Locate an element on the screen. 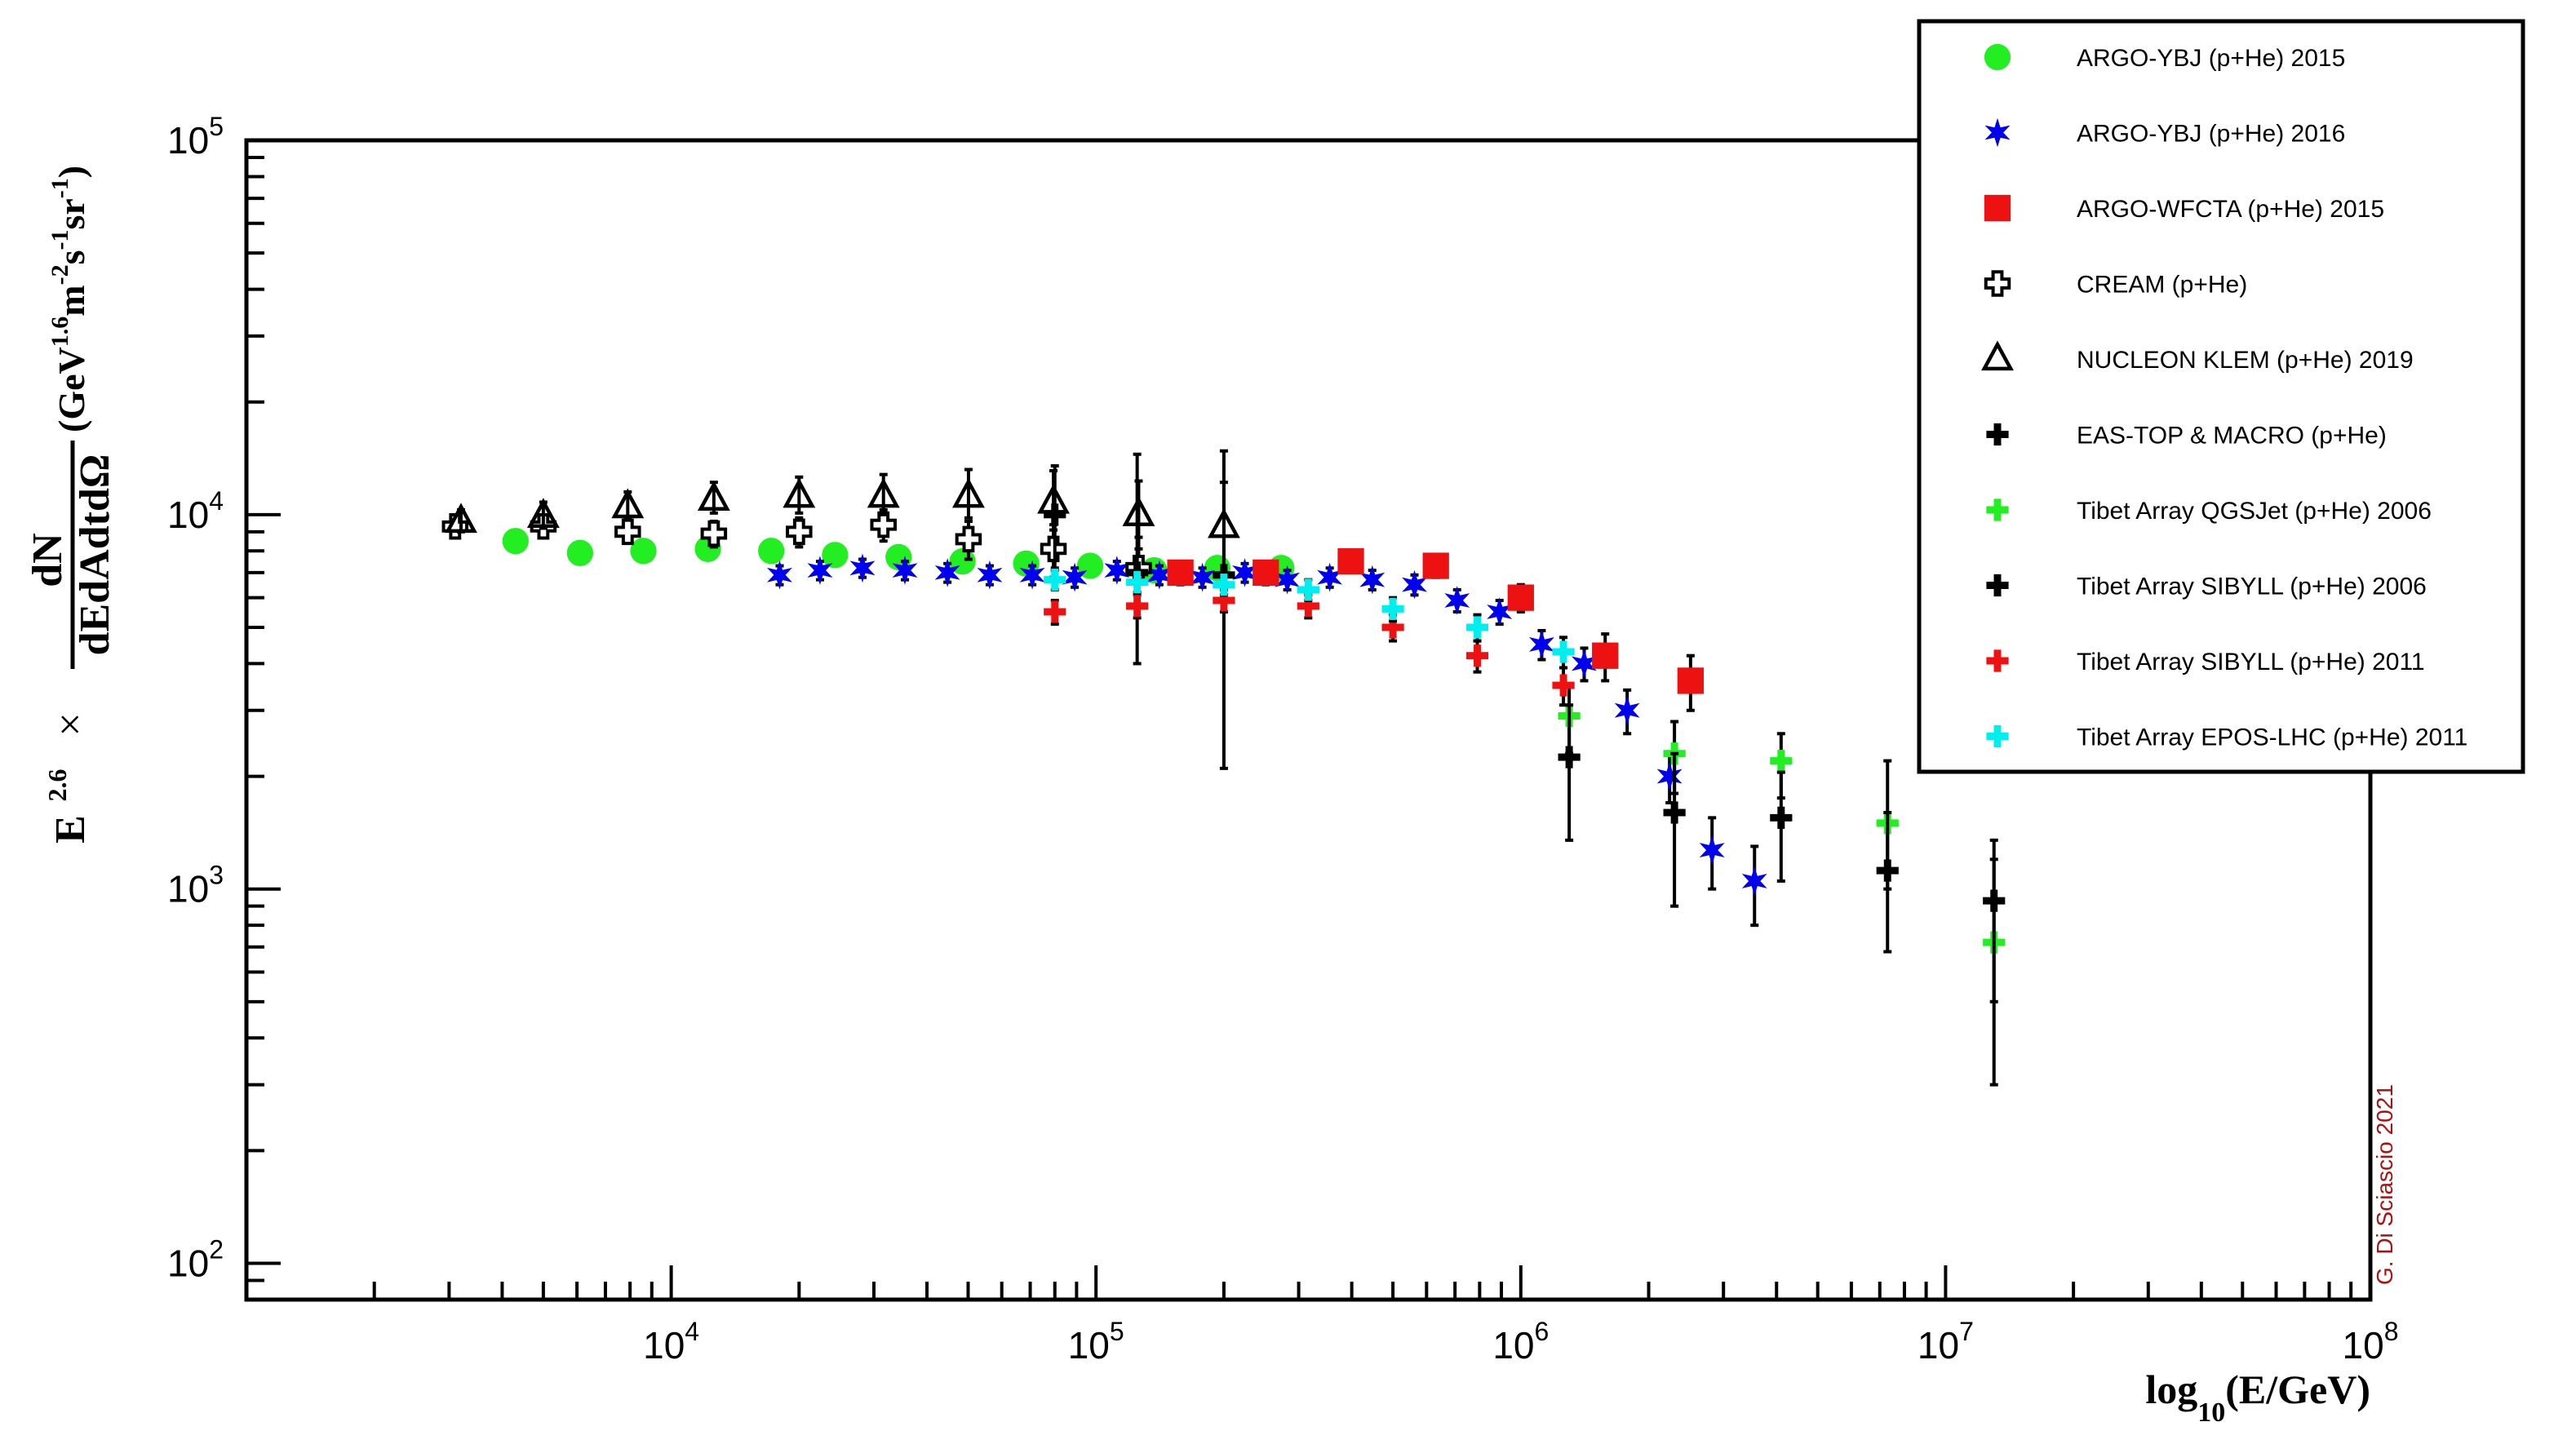 The image size is (2576, 1444). y-title-frac-num: dN is located at coordinates (47, 560).